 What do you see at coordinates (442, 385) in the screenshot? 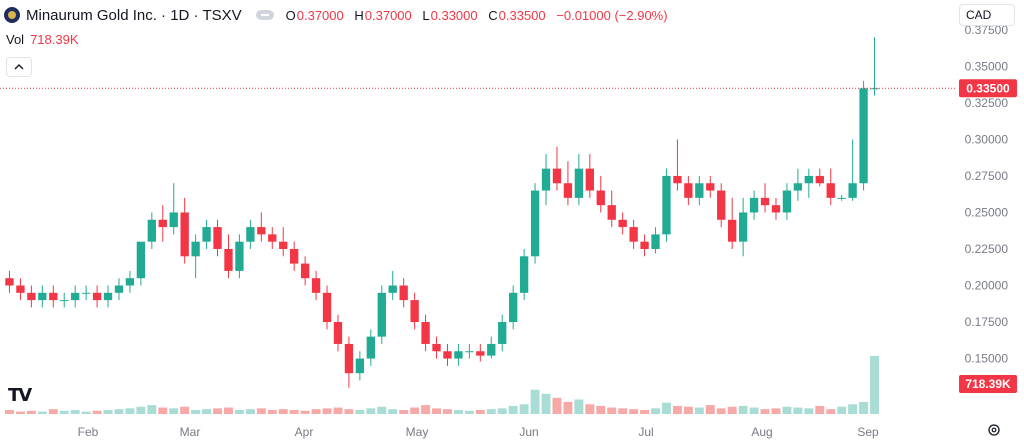
I see `volume-bars` at bounding box center [442, 385].